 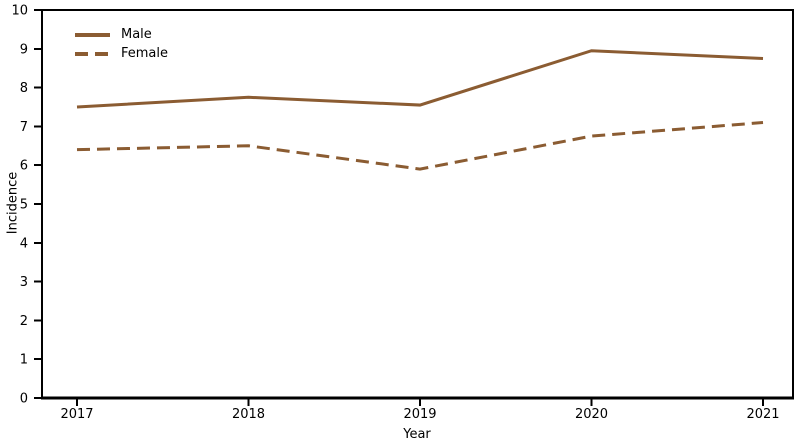 I want to click on x-tick-label: 2021, so click(x=762, y=414).